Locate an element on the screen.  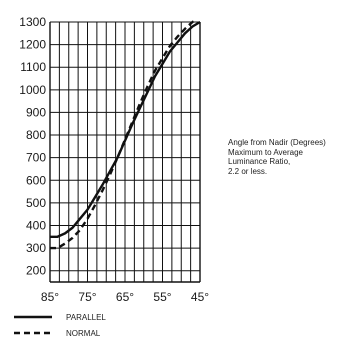
y-tick-label: 800 is located at coordinates (36, 135).